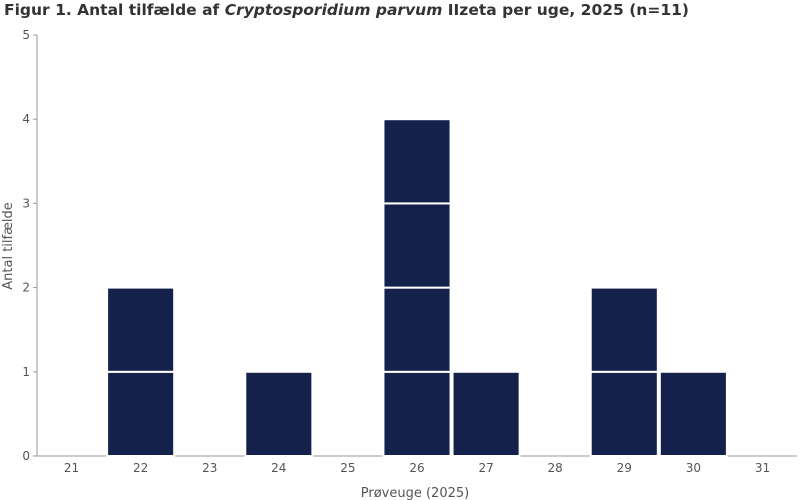  I want to click on x-tick-label: 25, so click(347, 468).